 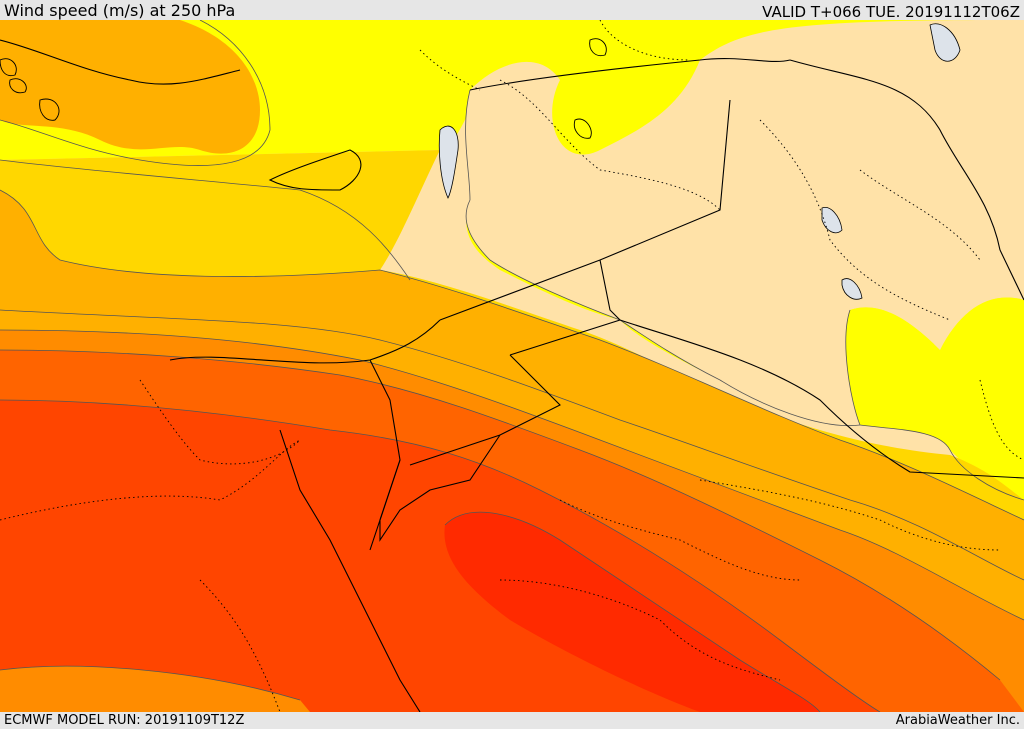 I want to click on band-sw-orange, so click(x=155, y=689).